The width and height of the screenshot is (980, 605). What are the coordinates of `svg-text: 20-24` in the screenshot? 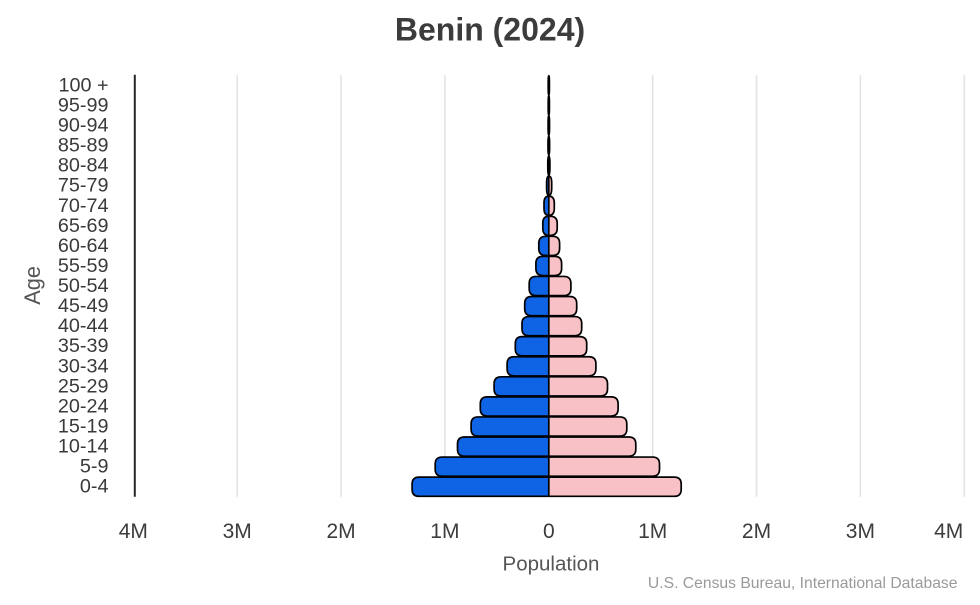 It's located at (83, 407).